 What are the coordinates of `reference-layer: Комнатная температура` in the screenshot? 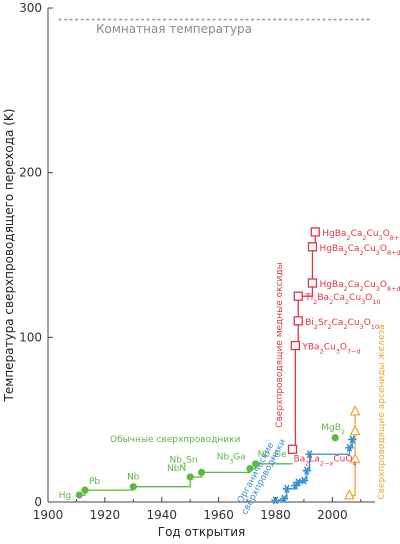 It's located at (215, 27).